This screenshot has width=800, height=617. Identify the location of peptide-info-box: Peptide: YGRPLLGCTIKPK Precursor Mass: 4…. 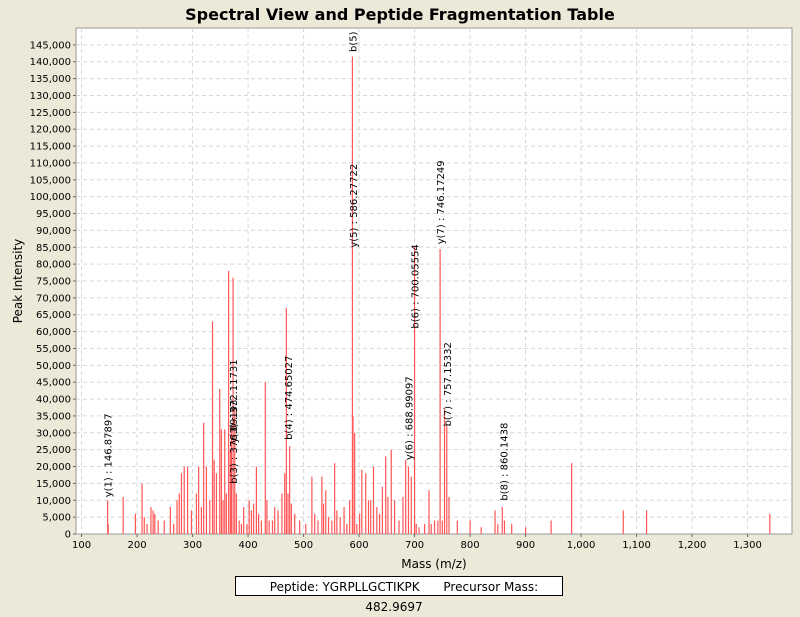
(399, 595).